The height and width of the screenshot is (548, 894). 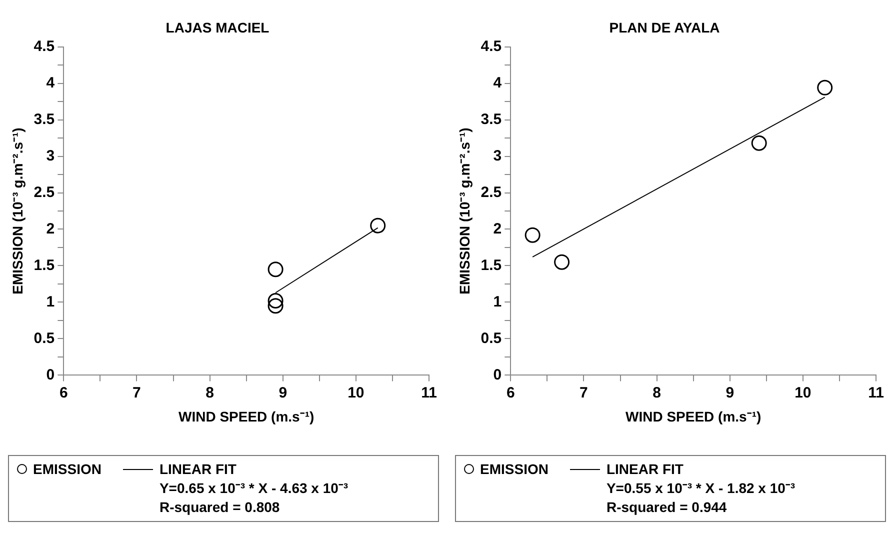 I want to click on text: Y=0.65 x 10⁻³ * X - 4.63 x 10⁻³, so click(x=253, y=488).